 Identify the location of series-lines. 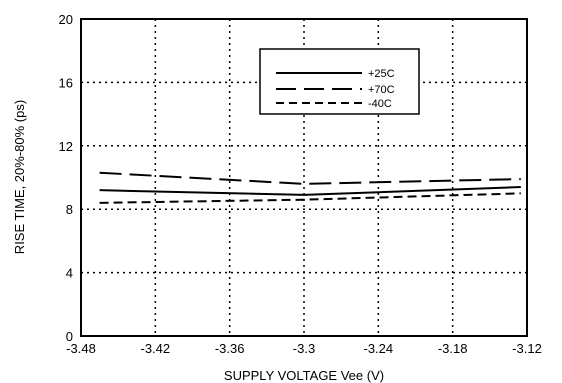
(310, 187).